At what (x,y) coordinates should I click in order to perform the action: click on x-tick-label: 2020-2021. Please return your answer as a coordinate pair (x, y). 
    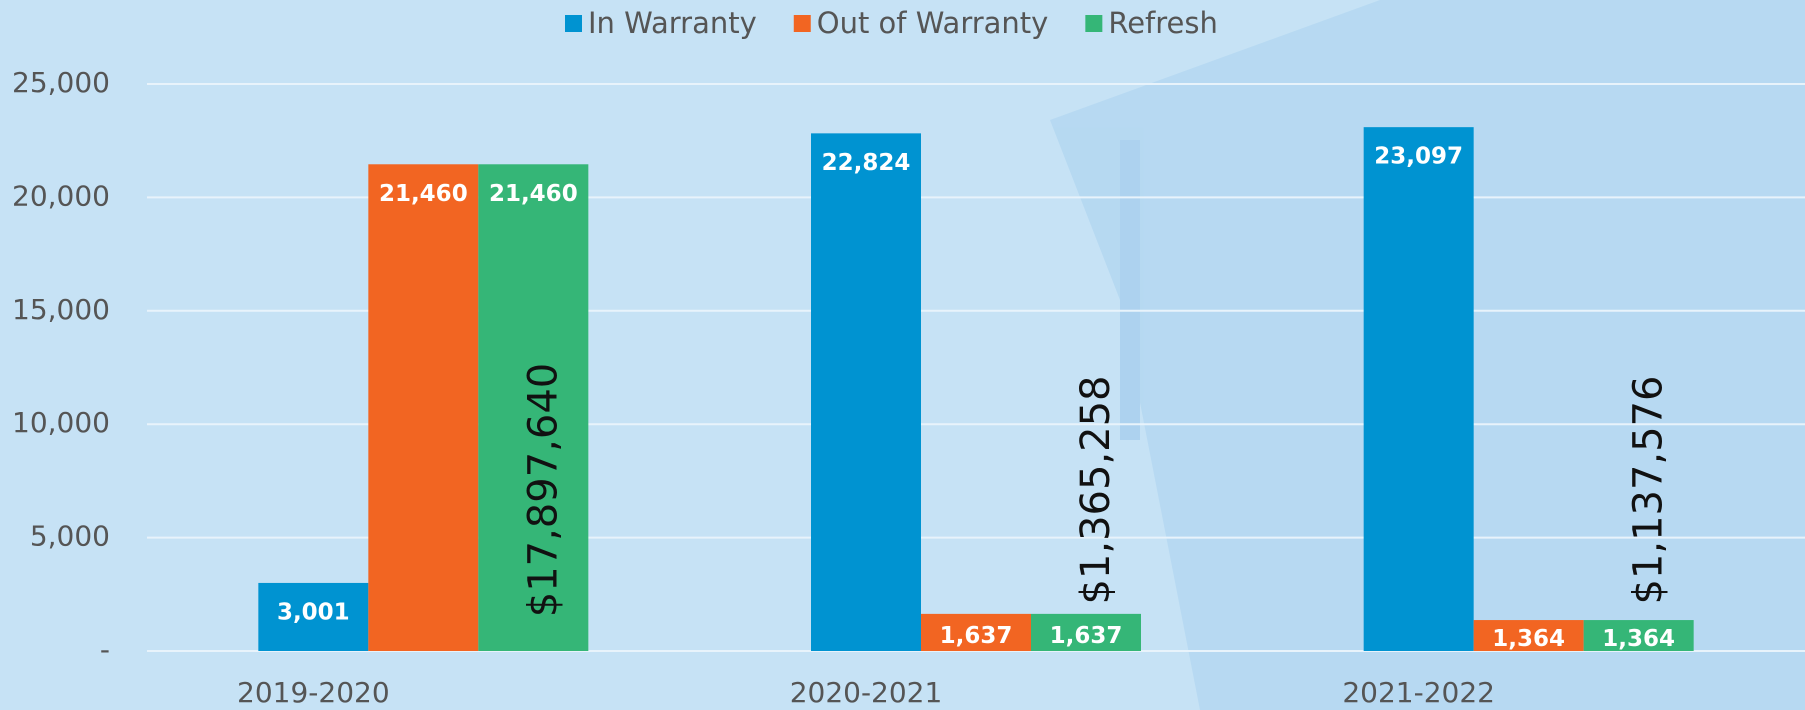
    Looking at the image, I should click on (866, 692).